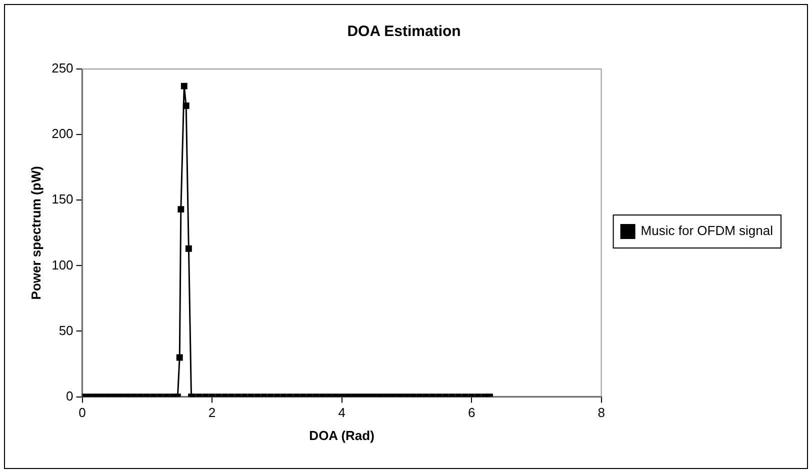 This screenshot has width=812, height=473. Describe the element at coordinates (707, 230) in the screenshot. I see `legend-label: Music for OFDM signal` at that location.